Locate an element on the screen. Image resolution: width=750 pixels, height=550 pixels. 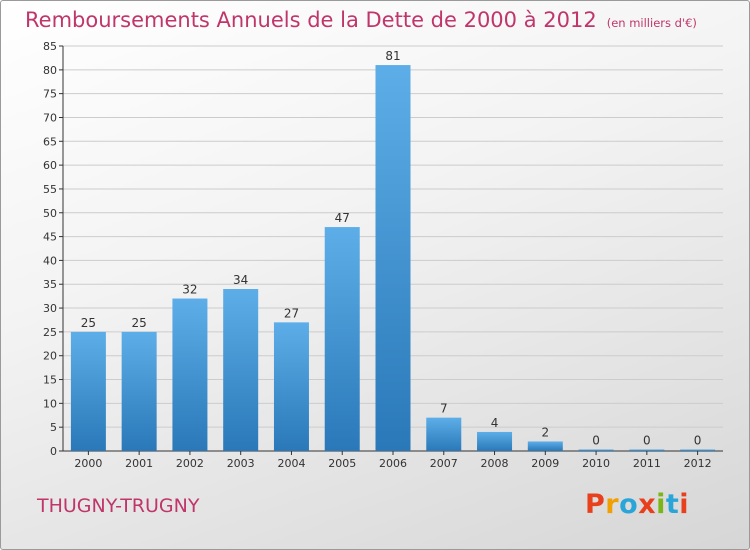
y-tick-label: 25 is located at coordinates (50, 332).